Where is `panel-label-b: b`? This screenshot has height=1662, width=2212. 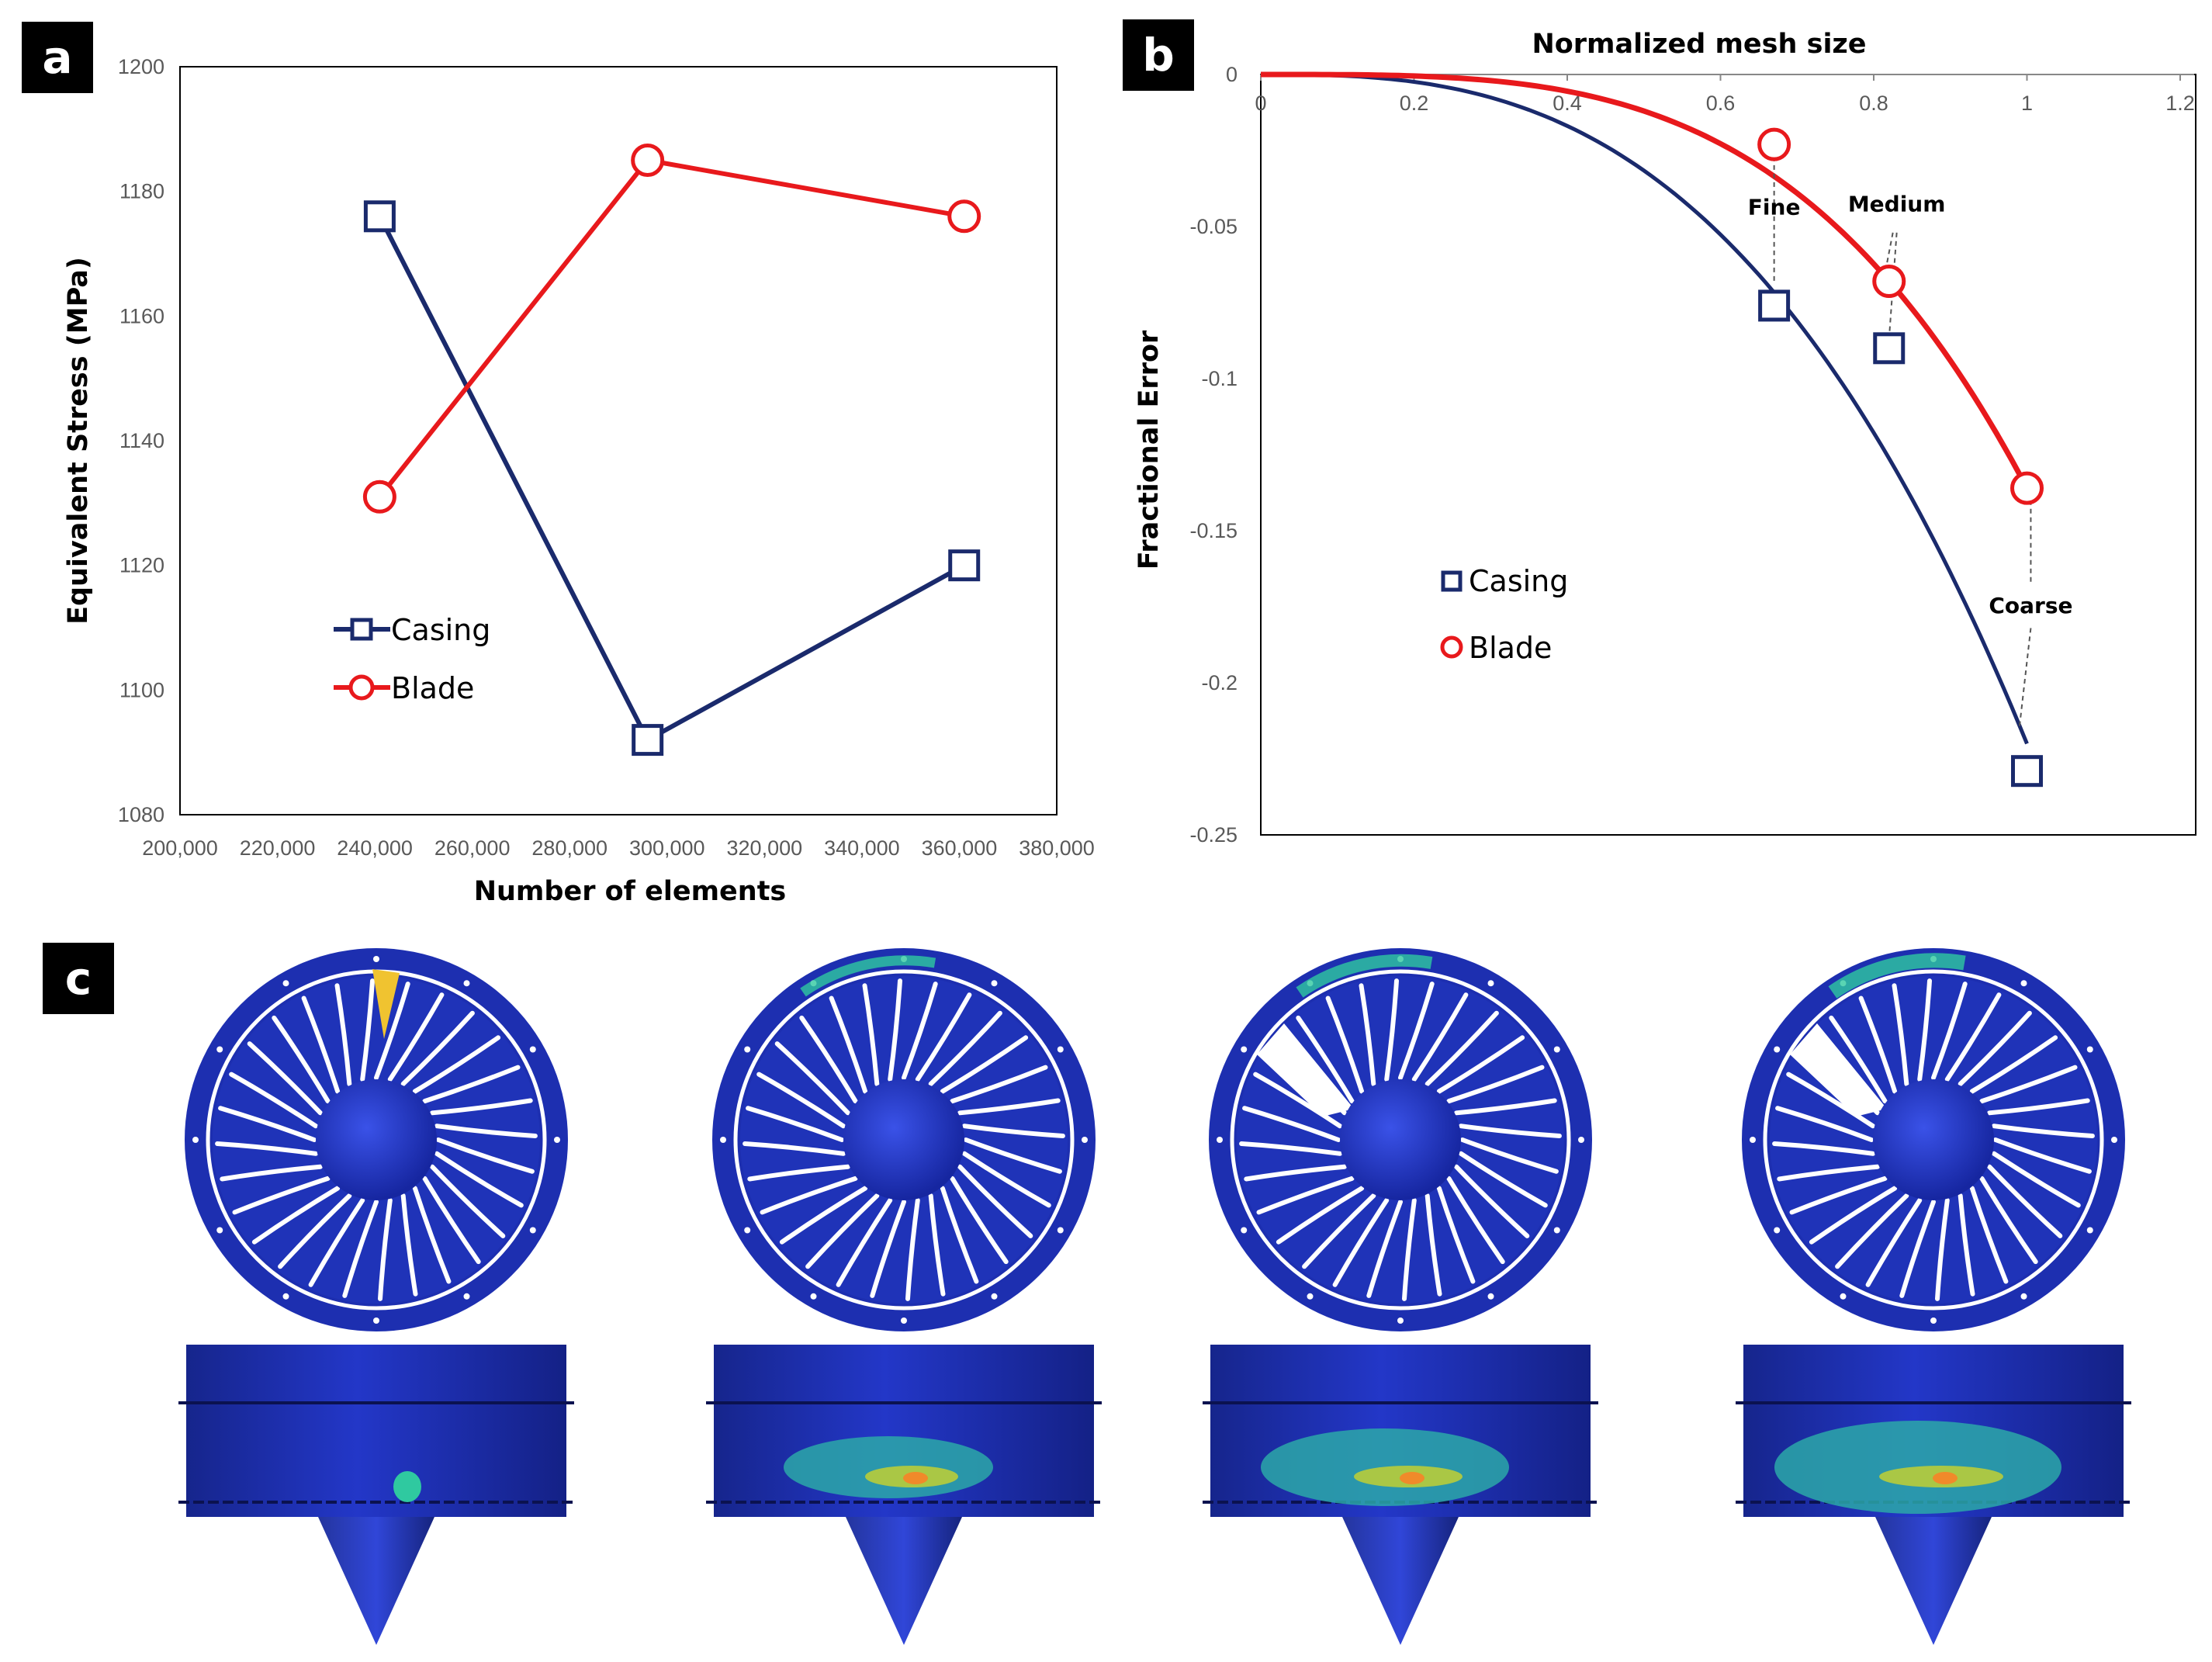
panel-label-b: b is located at coordinates (1158, 55).